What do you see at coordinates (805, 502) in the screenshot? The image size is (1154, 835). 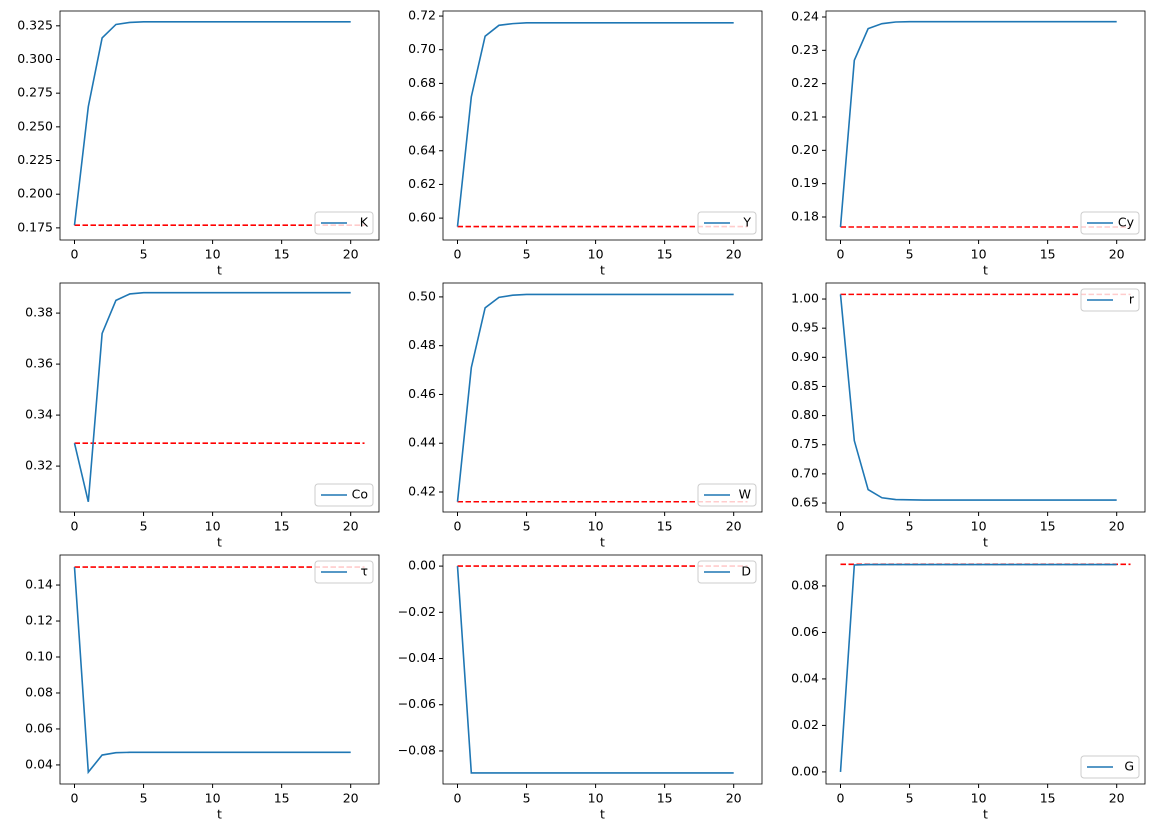 I see `y-tick-label: 0.65` at bounding box center [805, 502].